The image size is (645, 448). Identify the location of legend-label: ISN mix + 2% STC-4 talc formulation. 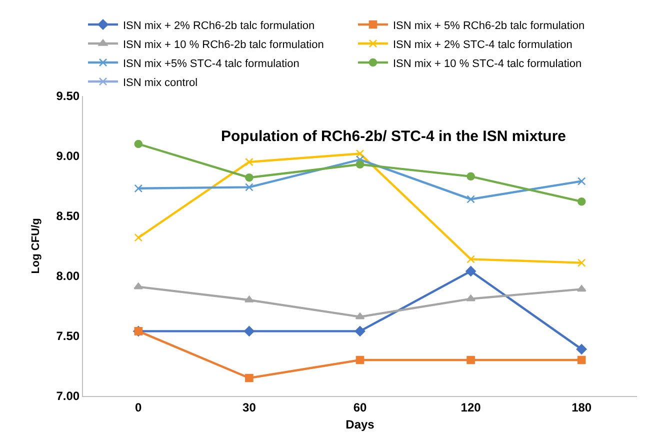
(482, 44).